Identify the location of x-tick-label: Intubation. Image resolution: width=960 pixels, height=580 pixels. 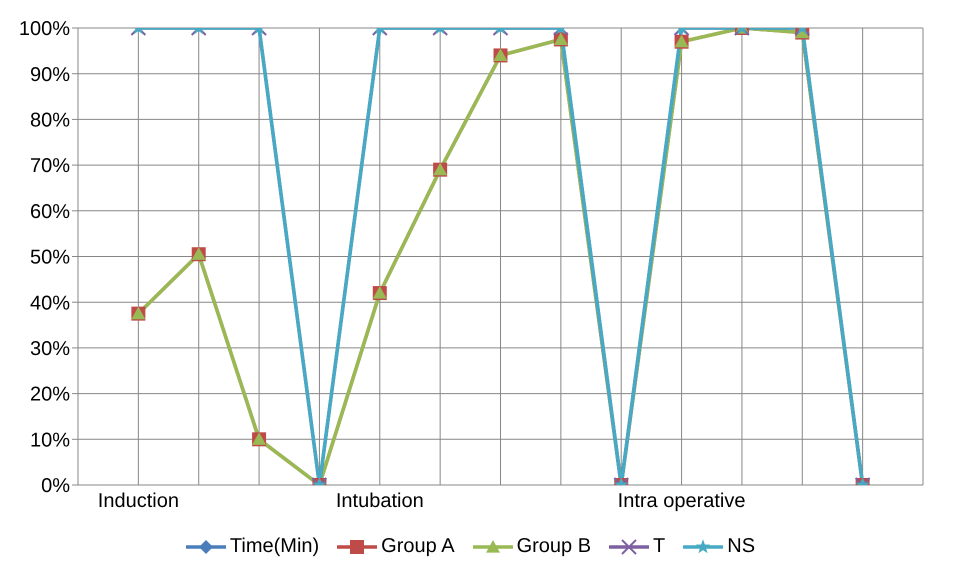
(380, 501).